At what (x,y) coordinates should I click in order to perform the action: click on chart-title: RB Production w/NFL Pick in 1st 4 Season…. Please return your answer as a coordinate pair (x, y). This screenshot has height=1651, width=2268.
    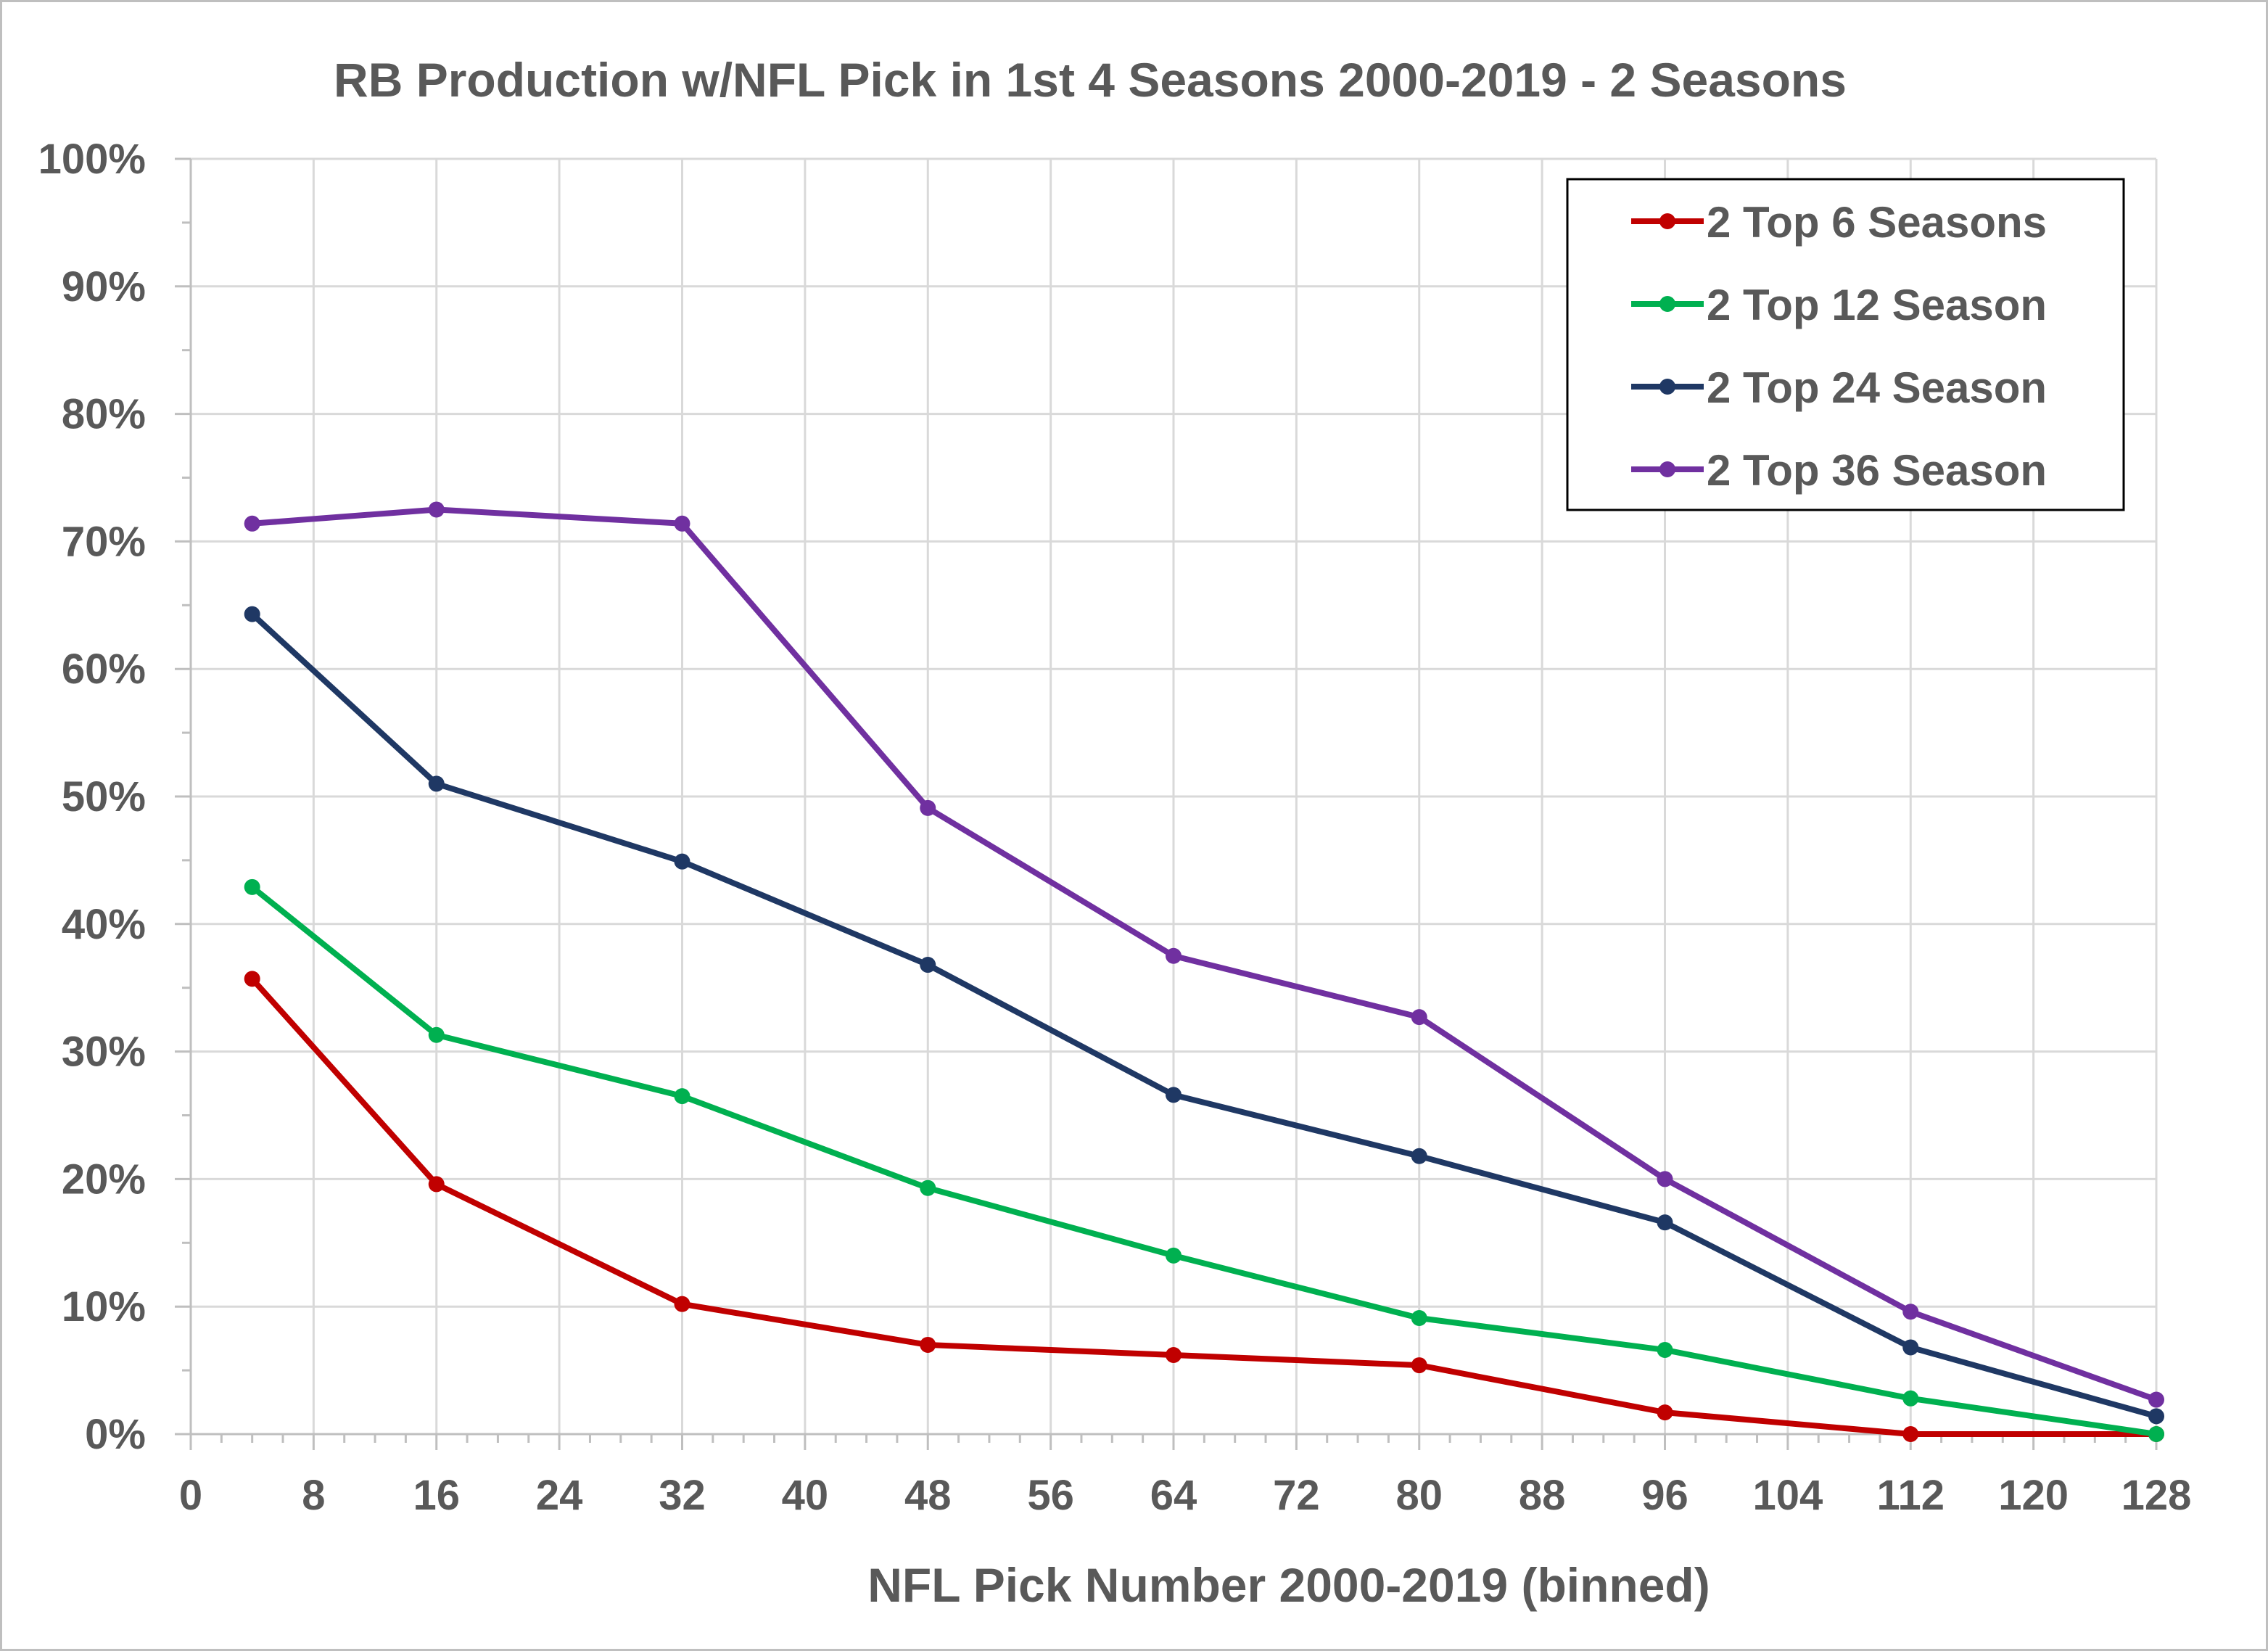
    Looking at the image, I should click on (1090, 80).